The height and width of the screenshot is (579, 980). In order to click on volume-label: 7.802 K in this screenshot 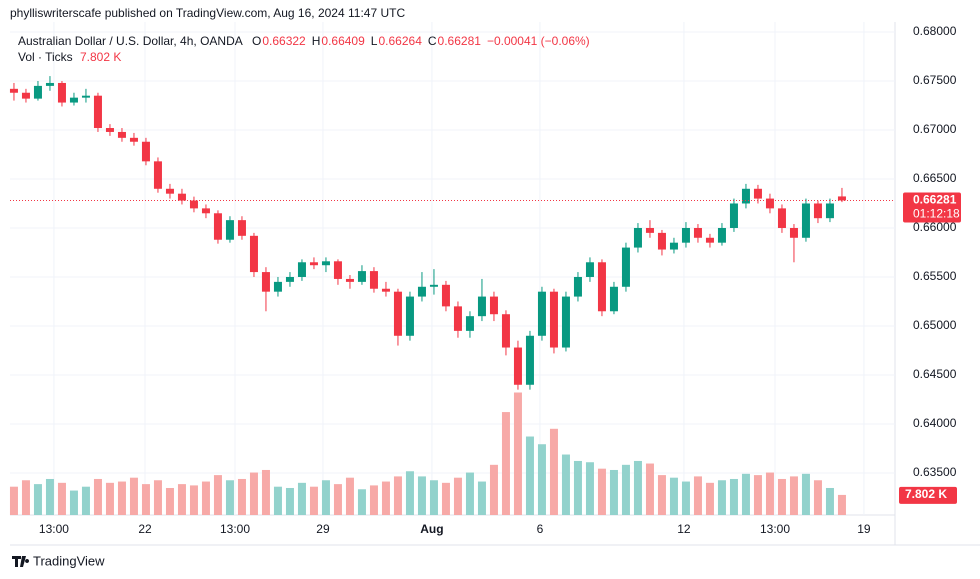, I will do `click(926, 494)`.